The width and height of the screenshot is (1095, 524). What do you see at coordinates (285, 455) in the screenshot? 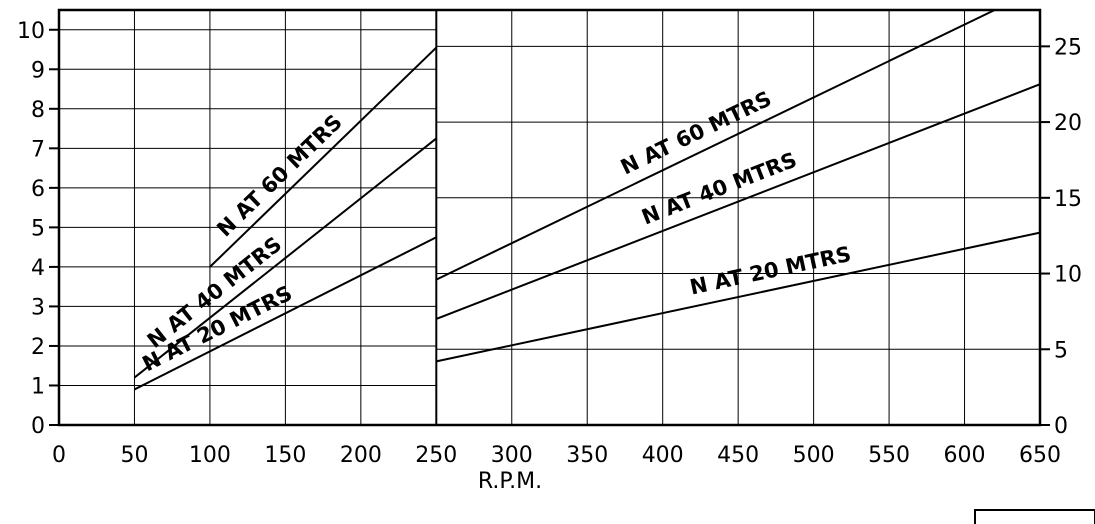
I see `x-tick-label: 150` at bounding box center [285, 455].